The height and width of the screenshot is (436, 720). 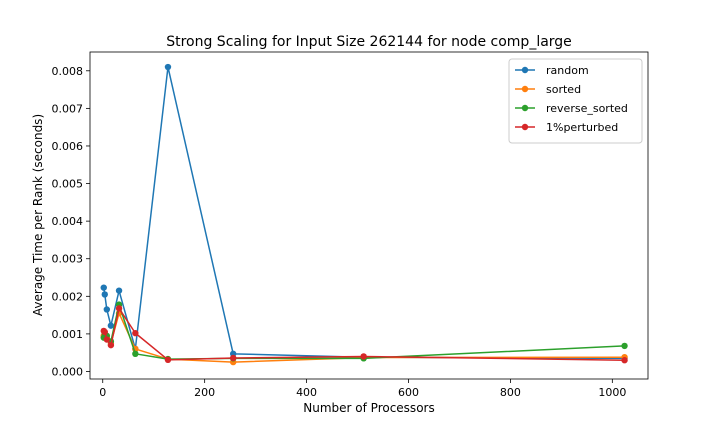 I want to click on legend-label: reverse_sorted, so click(x=587, y=108).